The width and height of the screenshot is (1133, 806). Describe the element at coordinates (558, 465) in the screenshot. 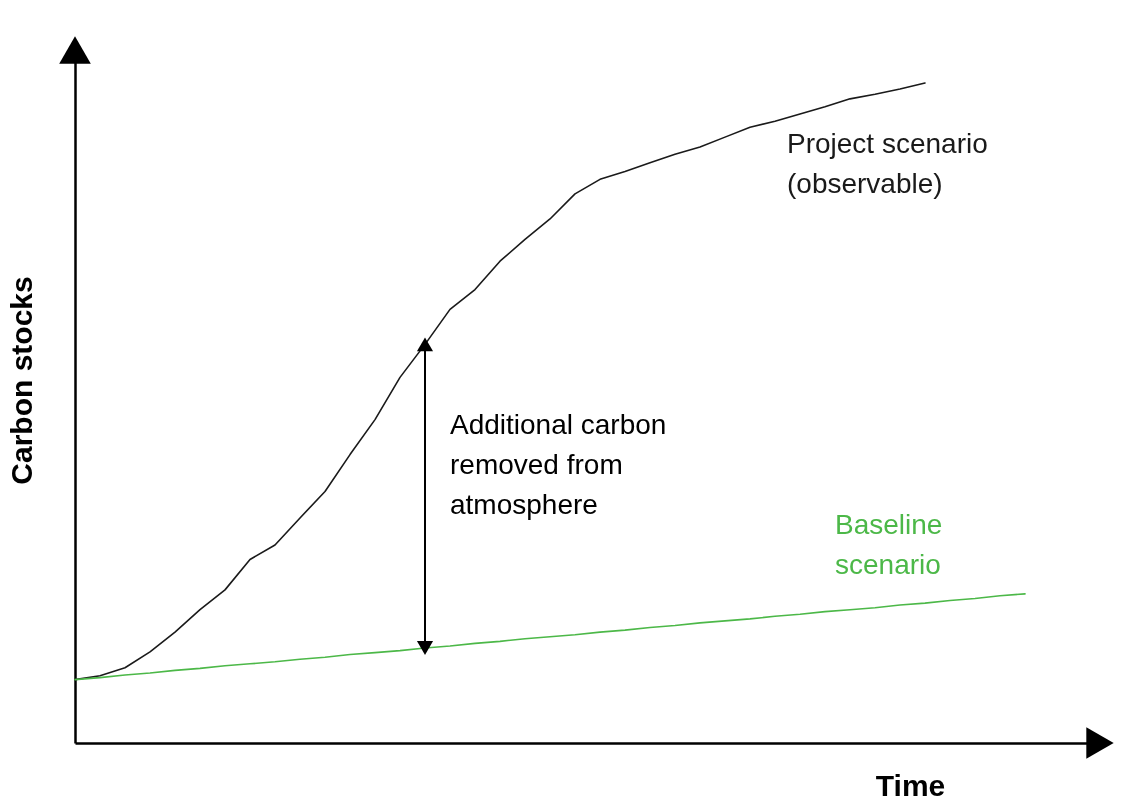

I see `annotation: Additional carbon removed from atmosphere` at that location.